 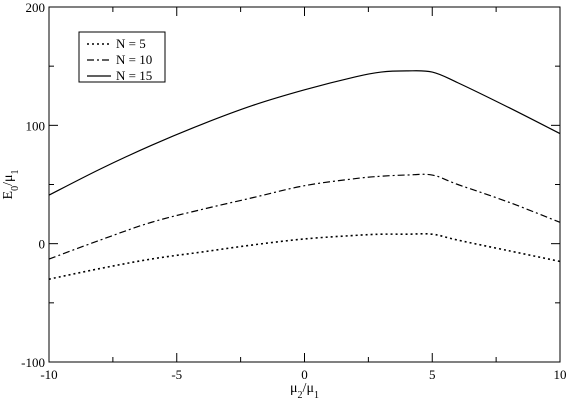 I want to click on legend-label: N = 10, so click(x=134, y=59).